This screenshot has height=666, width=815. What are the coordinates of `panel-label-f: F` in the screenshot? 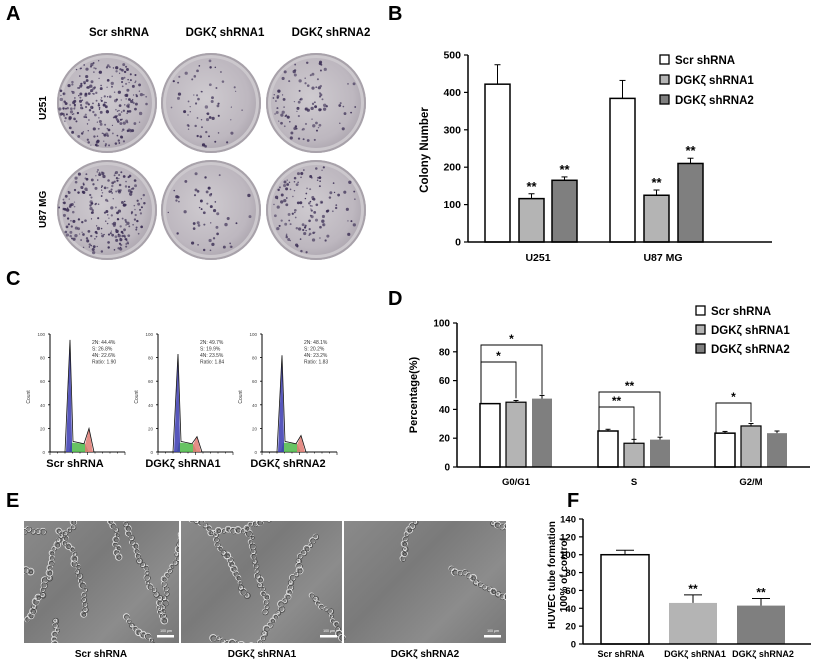 It's located at (573, 501).